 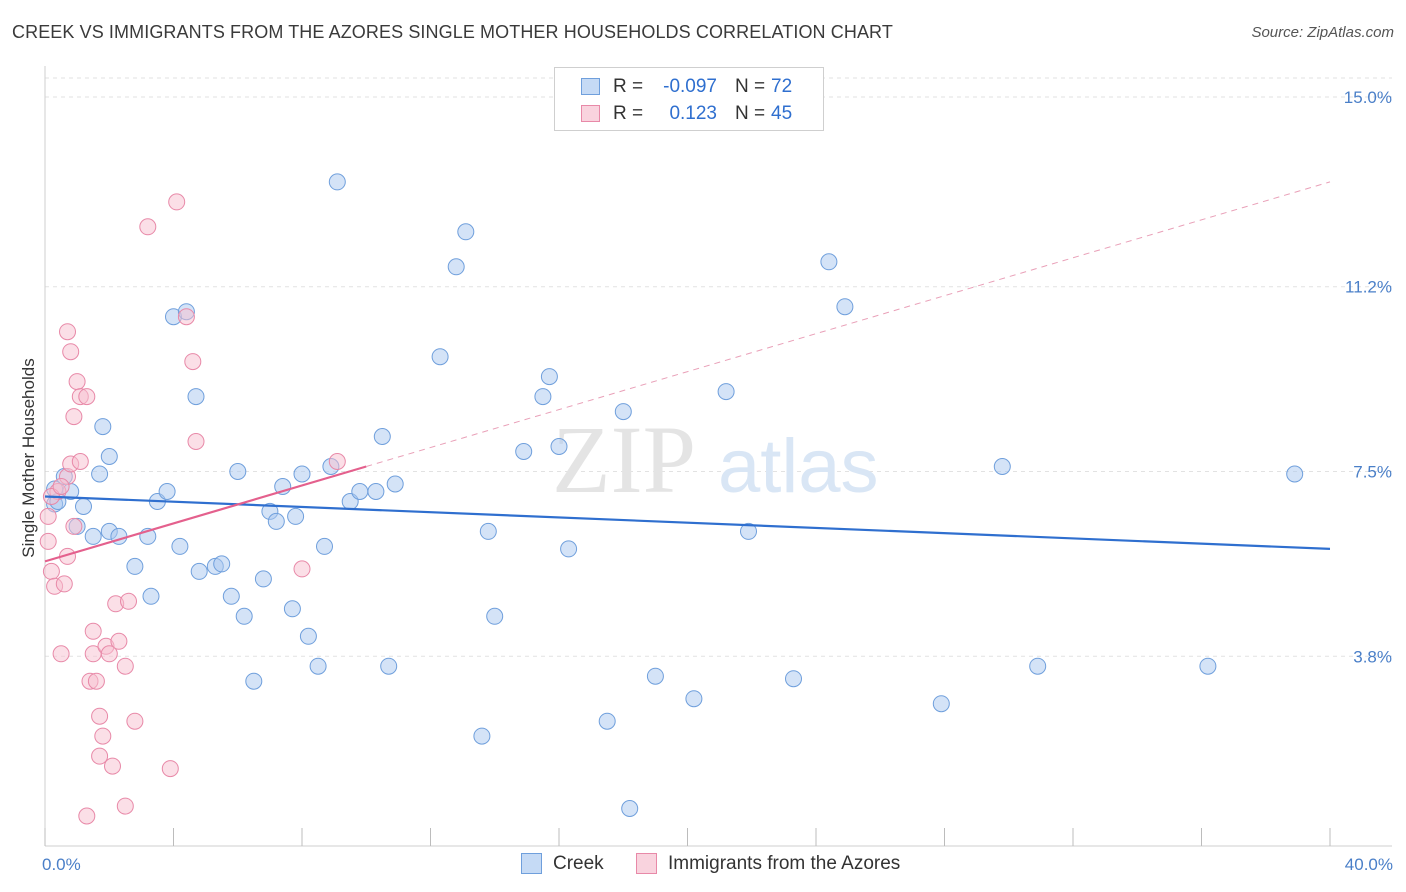 What do you see at coordinates (798, 466) in the screenshot?
I see `watermark-atlas: atlas` at bounding box center [798, 466].